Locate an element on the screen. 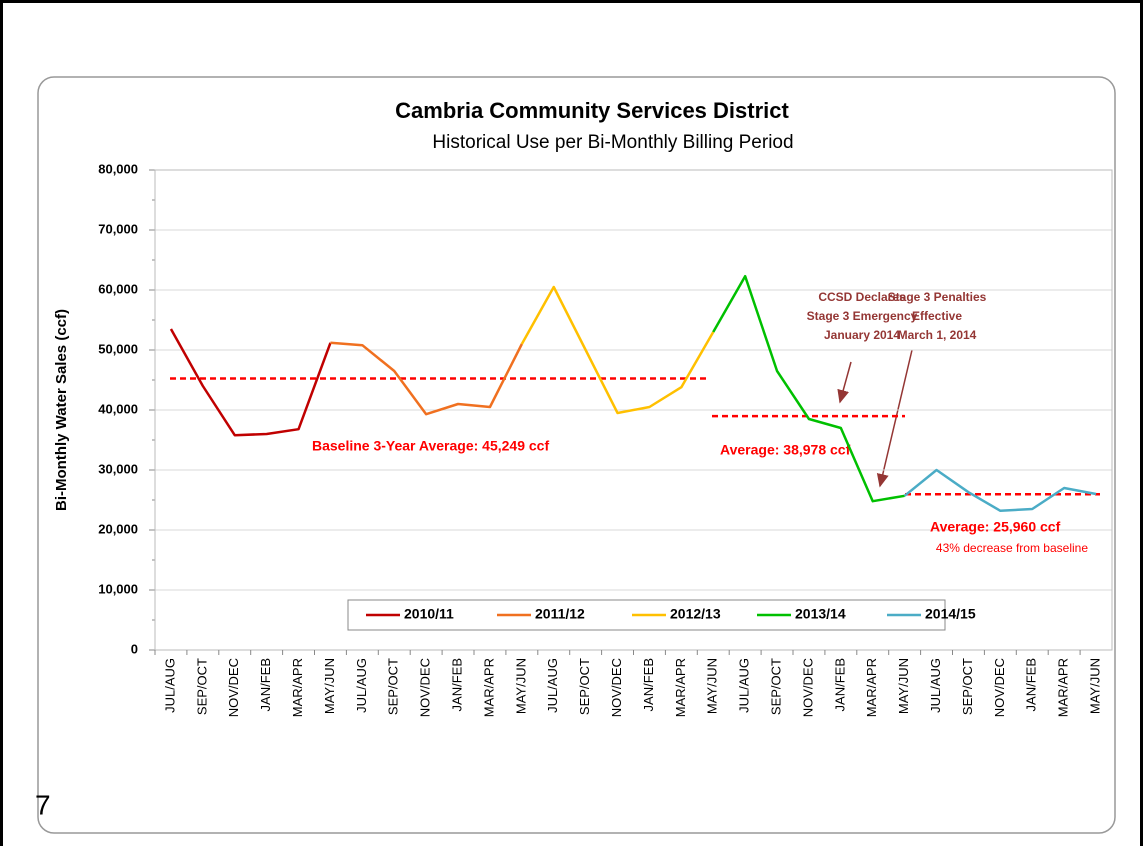 The width and height of the screenshot is (1143, 846). y-tick-label: 30,000 is located at coordinates (118, 468).